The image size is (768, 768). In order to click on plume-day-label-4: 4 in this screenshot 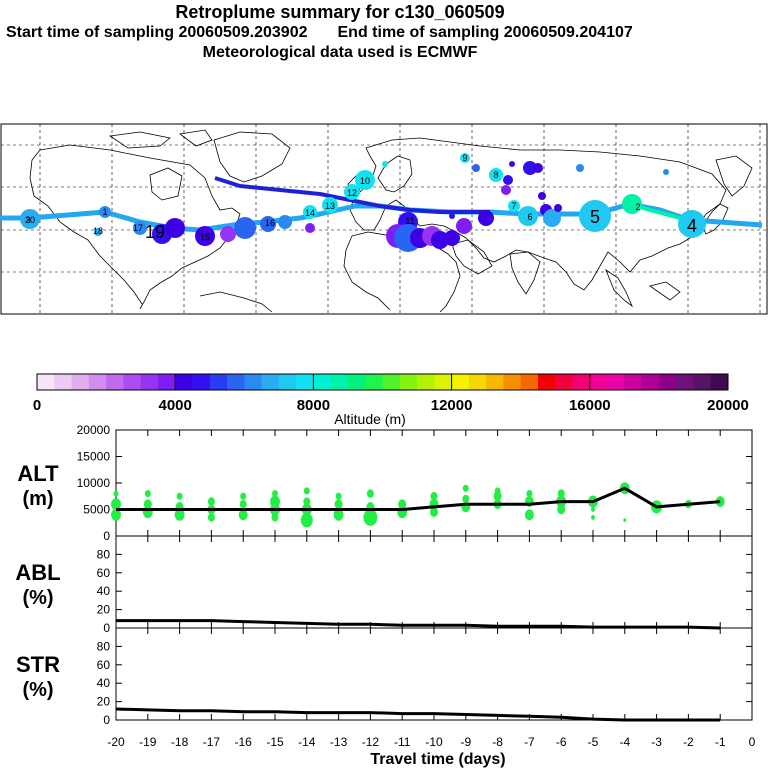, I will do `click(692, 226)`.